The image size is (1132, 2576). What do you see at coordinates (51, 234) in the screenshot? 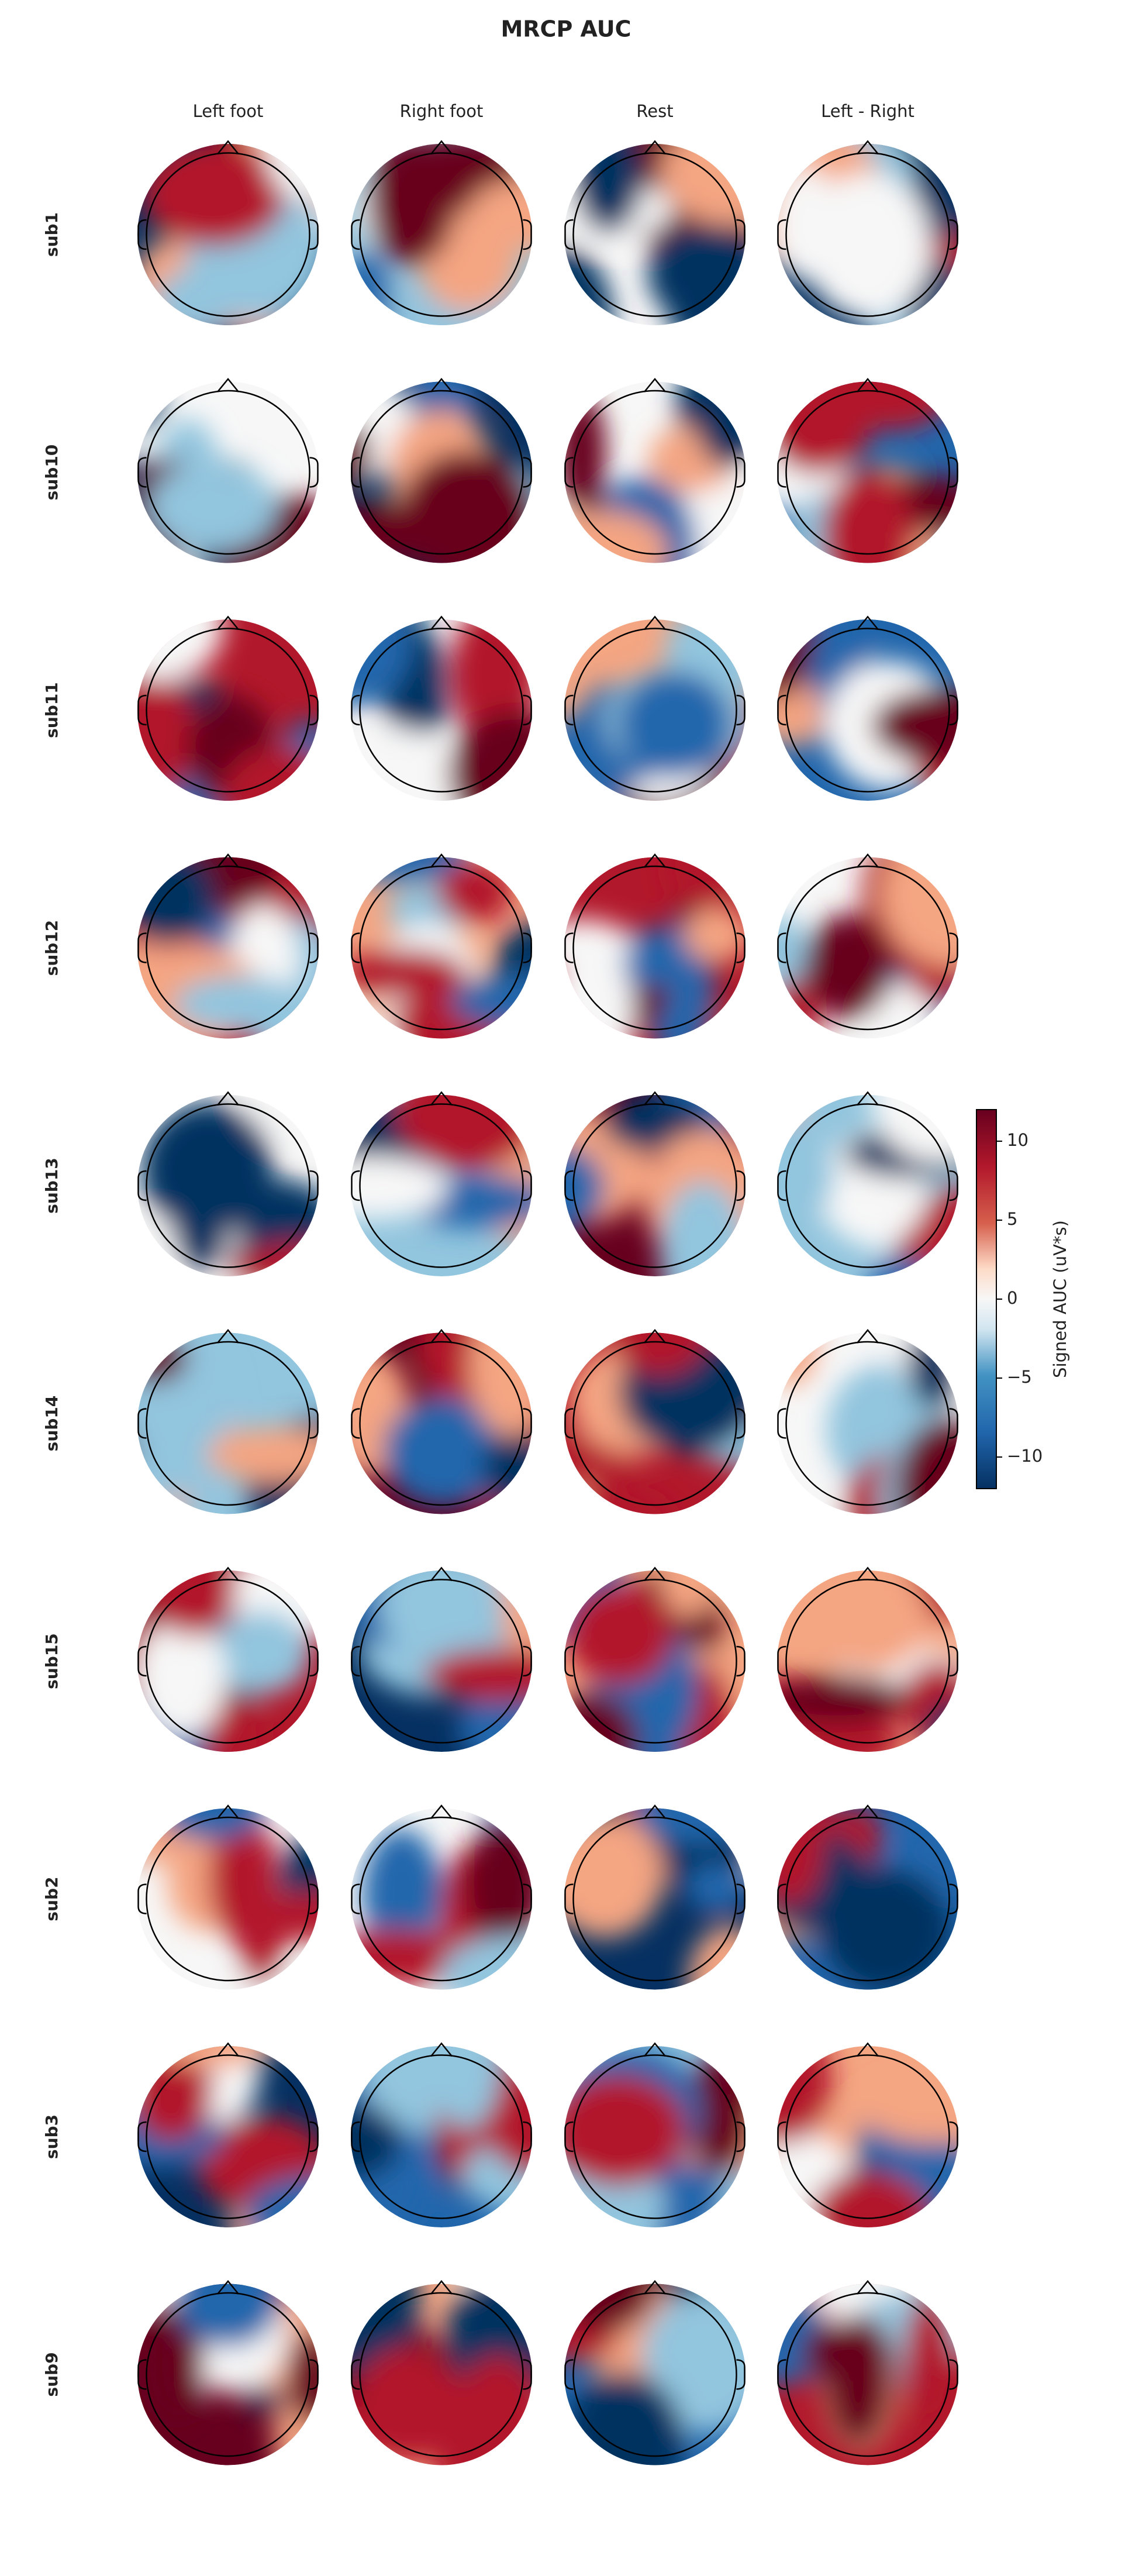
I see `row-label: sub1` at bounding box center [51, 234].